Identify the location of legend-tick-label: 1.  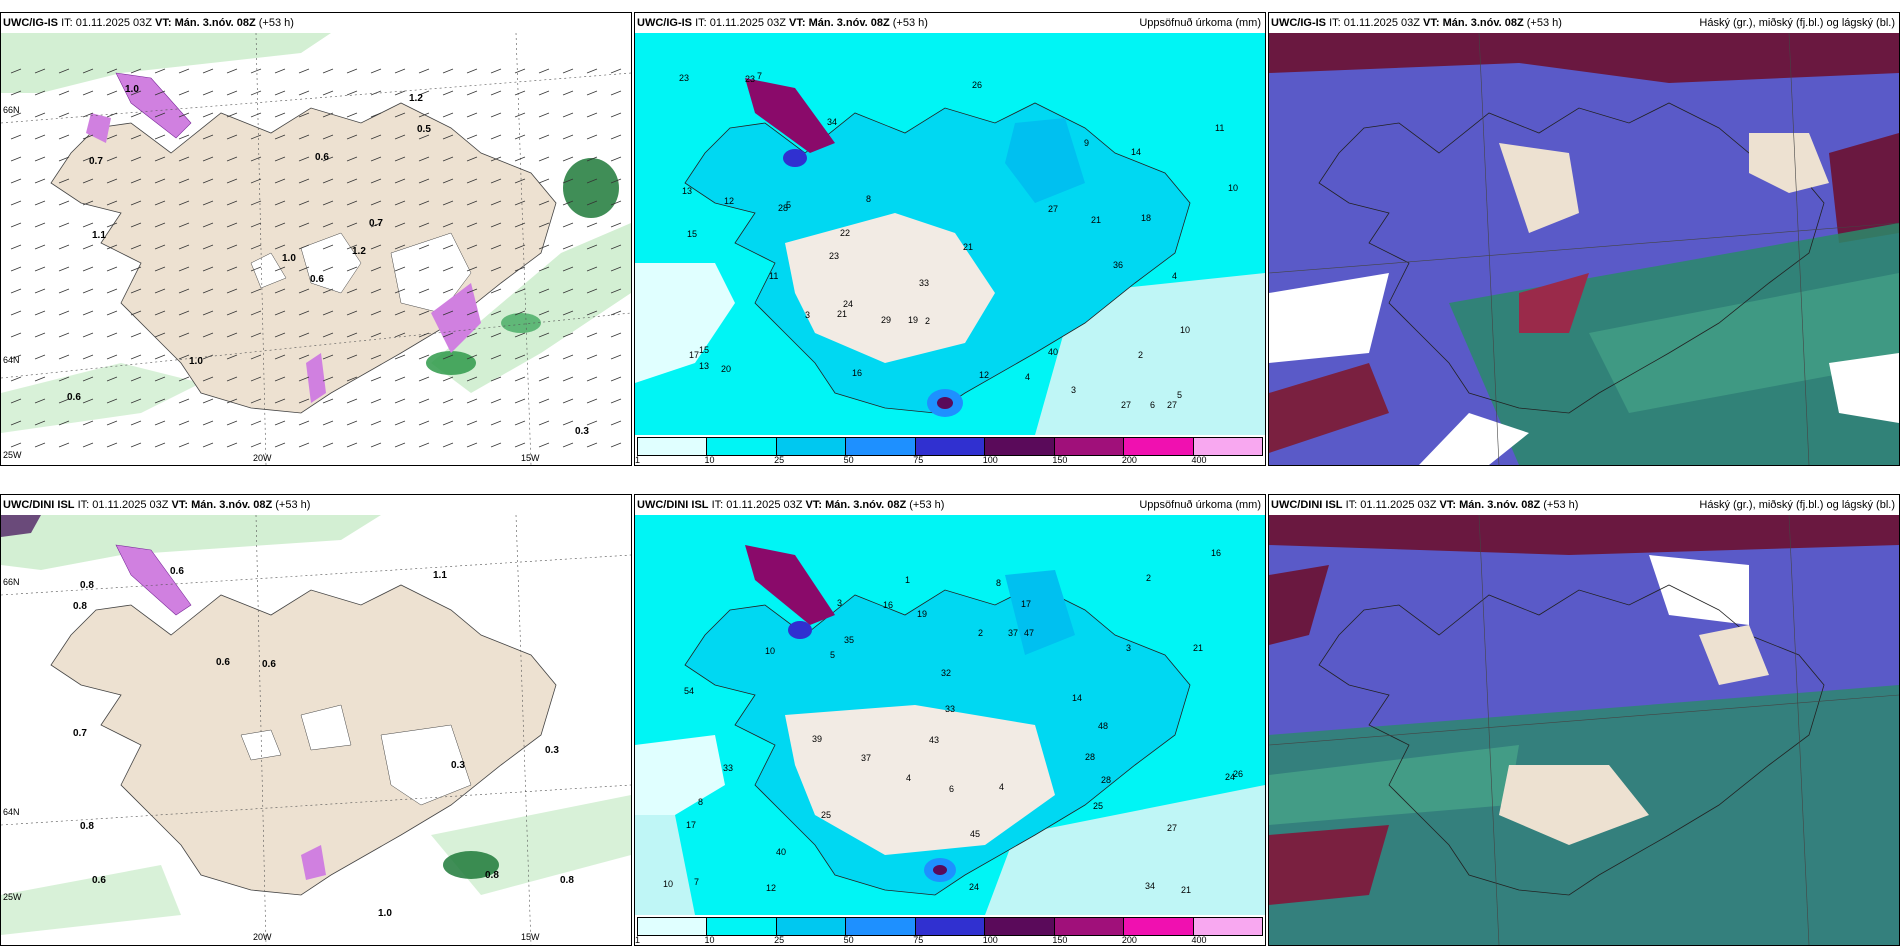
(638, 460).